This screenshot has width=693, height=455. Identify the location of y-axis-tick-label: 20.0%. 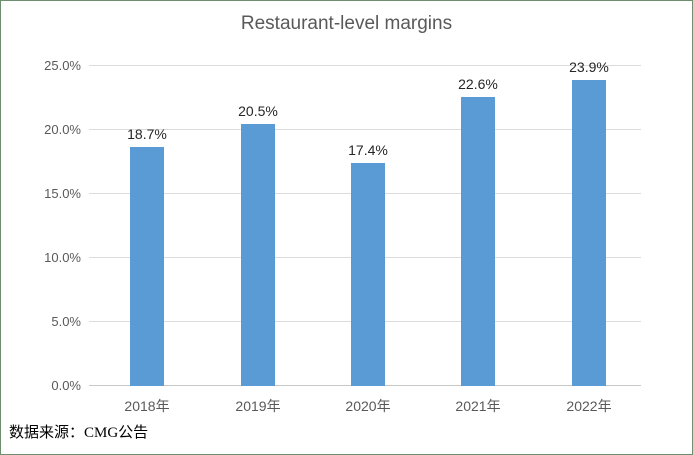
(62, 129).